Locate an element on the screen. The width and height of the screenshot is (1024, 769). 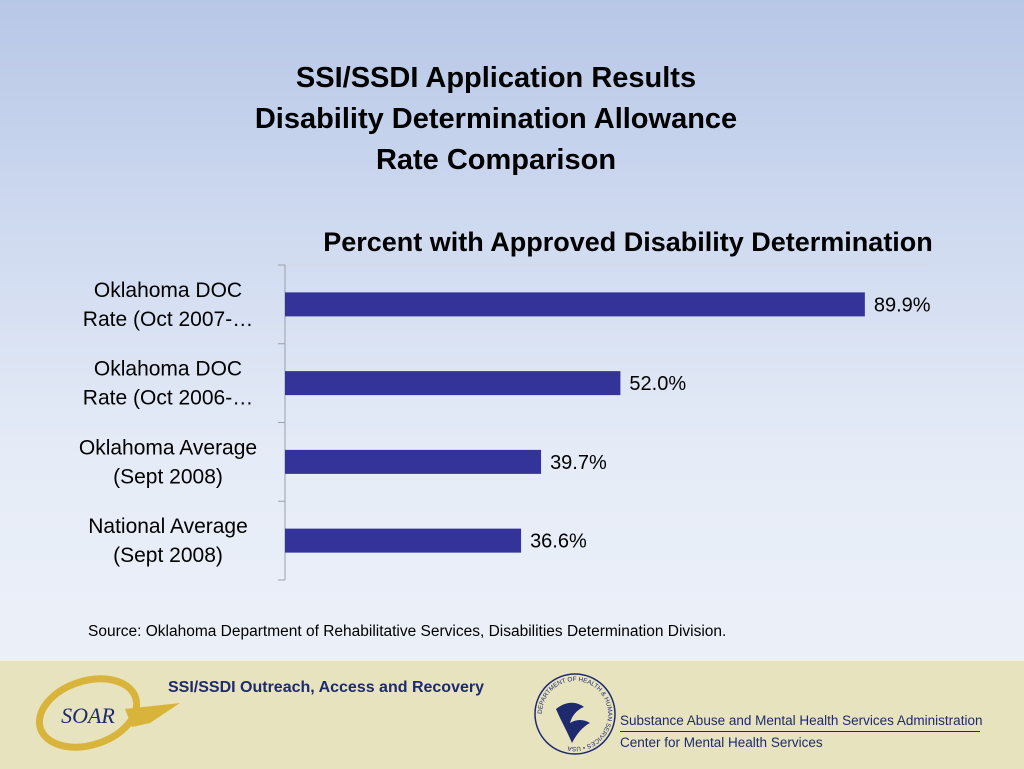
category-label-4: National Average (Sept 2008) is located at coordinates (168, 541).